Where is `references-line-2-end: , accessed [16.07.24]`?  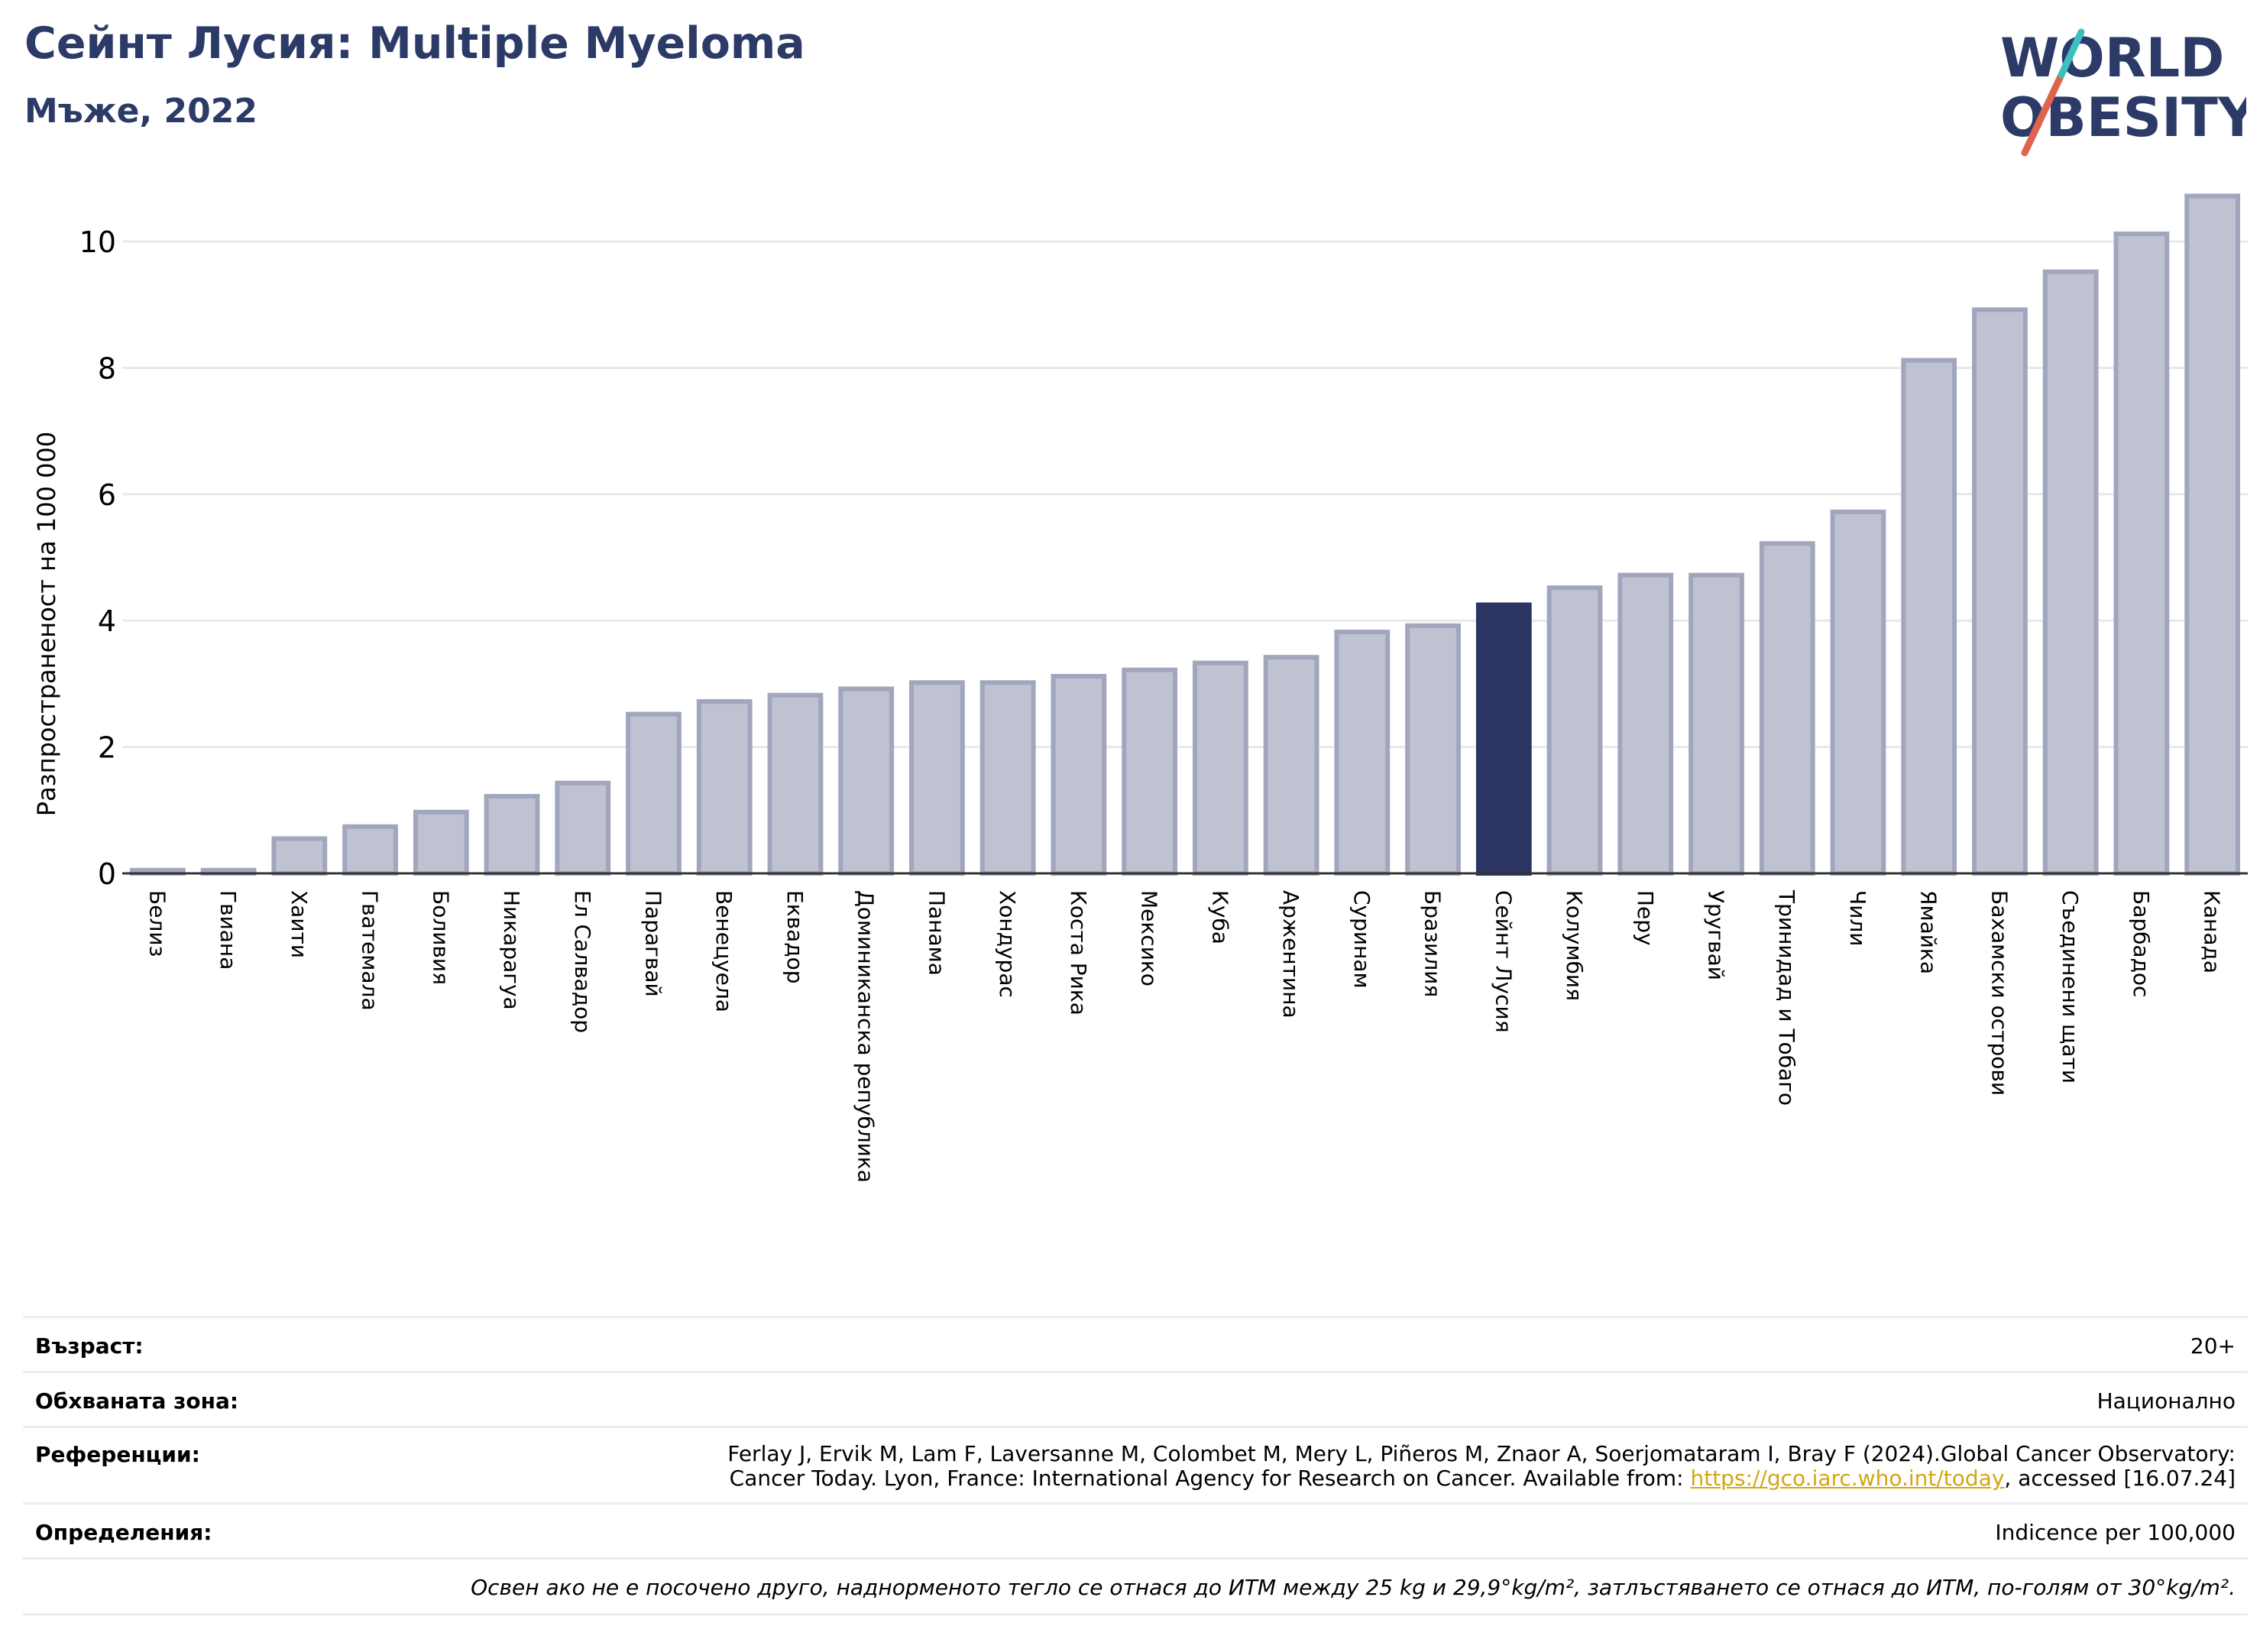 references-line-2-end: , accessed [16.07.24] is located at coordinates (2120, 1478).